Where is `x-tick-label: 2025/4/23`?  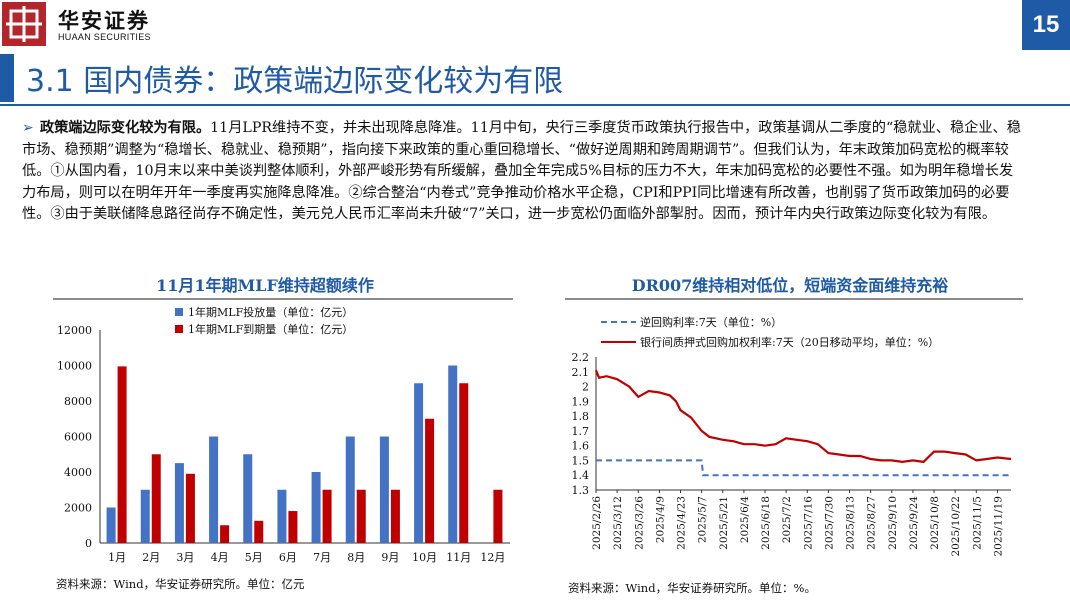
x-tick-label: 2025/4/23 is located at coordinates (682, 523).